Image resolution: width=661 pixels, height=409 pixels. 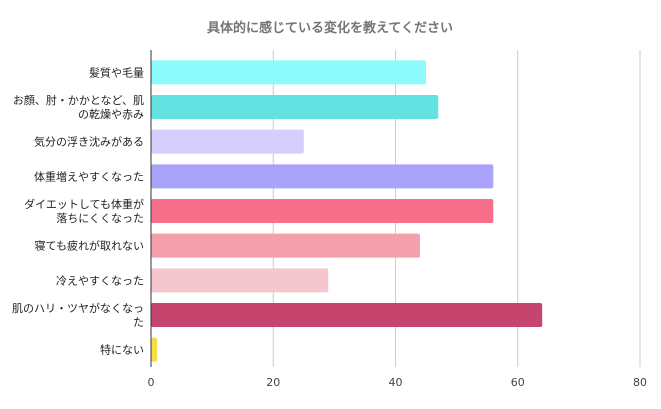 I want to click on category-label: 特にない, so click(x=122, y=350).